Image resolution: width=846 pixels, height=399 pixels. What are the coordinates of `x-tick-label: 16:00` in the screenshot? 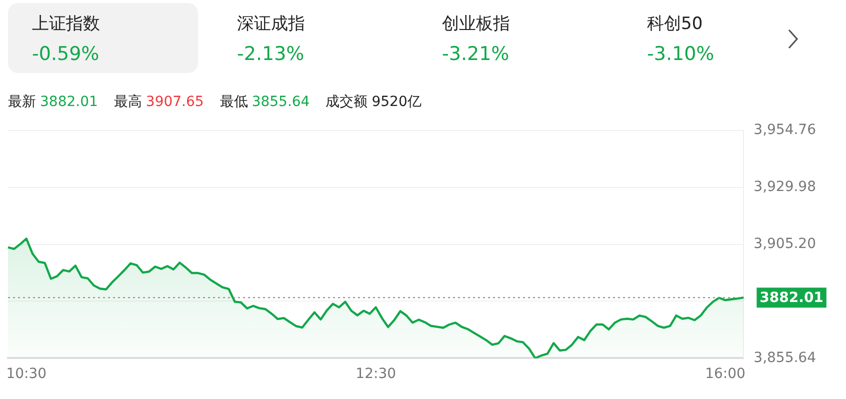 It's located at (725, 374).